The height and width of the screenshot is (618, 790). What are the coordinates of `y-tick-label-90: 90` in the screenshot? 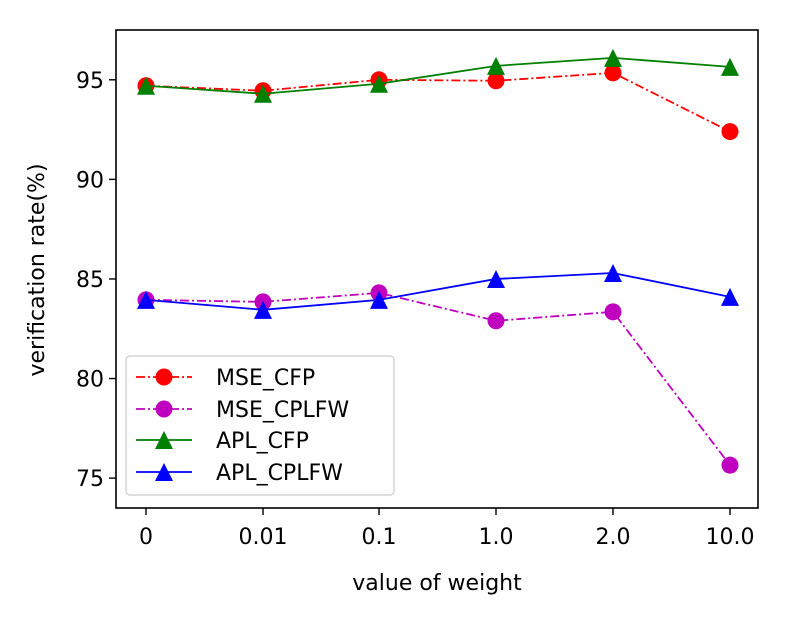 It's located at (90, 180).